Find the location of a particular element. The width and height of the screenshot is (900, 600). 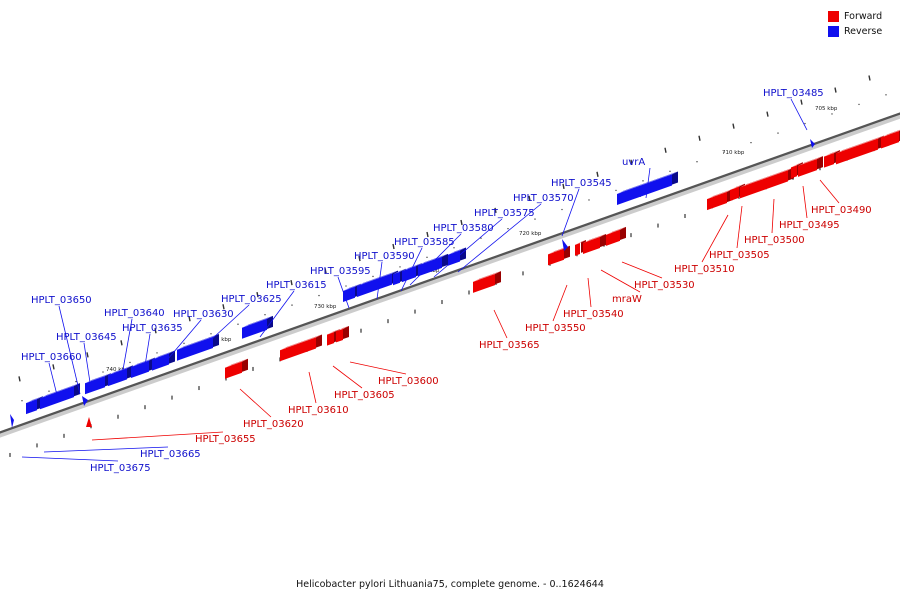

legend-label: Reverse is located at coordinates (863, 31).